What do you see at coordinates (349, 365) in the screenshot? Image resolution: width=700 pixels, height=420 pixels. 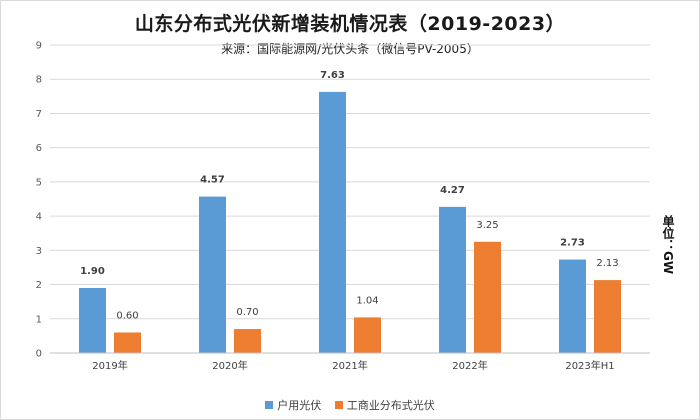 I see `x-category-label: 2021年` at bounding box center [349, 365].